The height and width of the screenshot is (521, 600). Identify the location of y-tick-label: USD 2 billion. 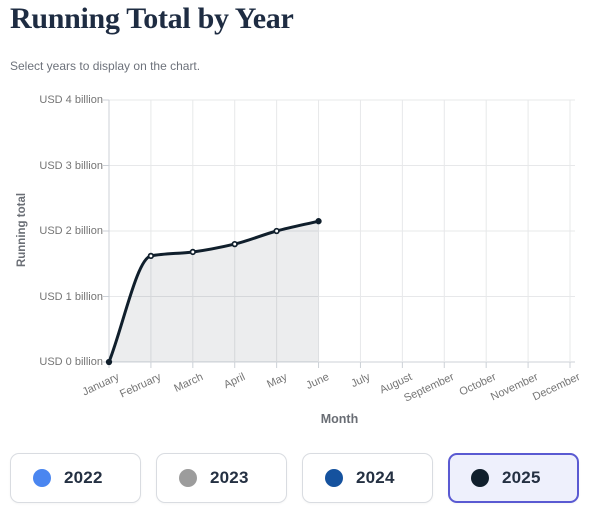
(71, 231).